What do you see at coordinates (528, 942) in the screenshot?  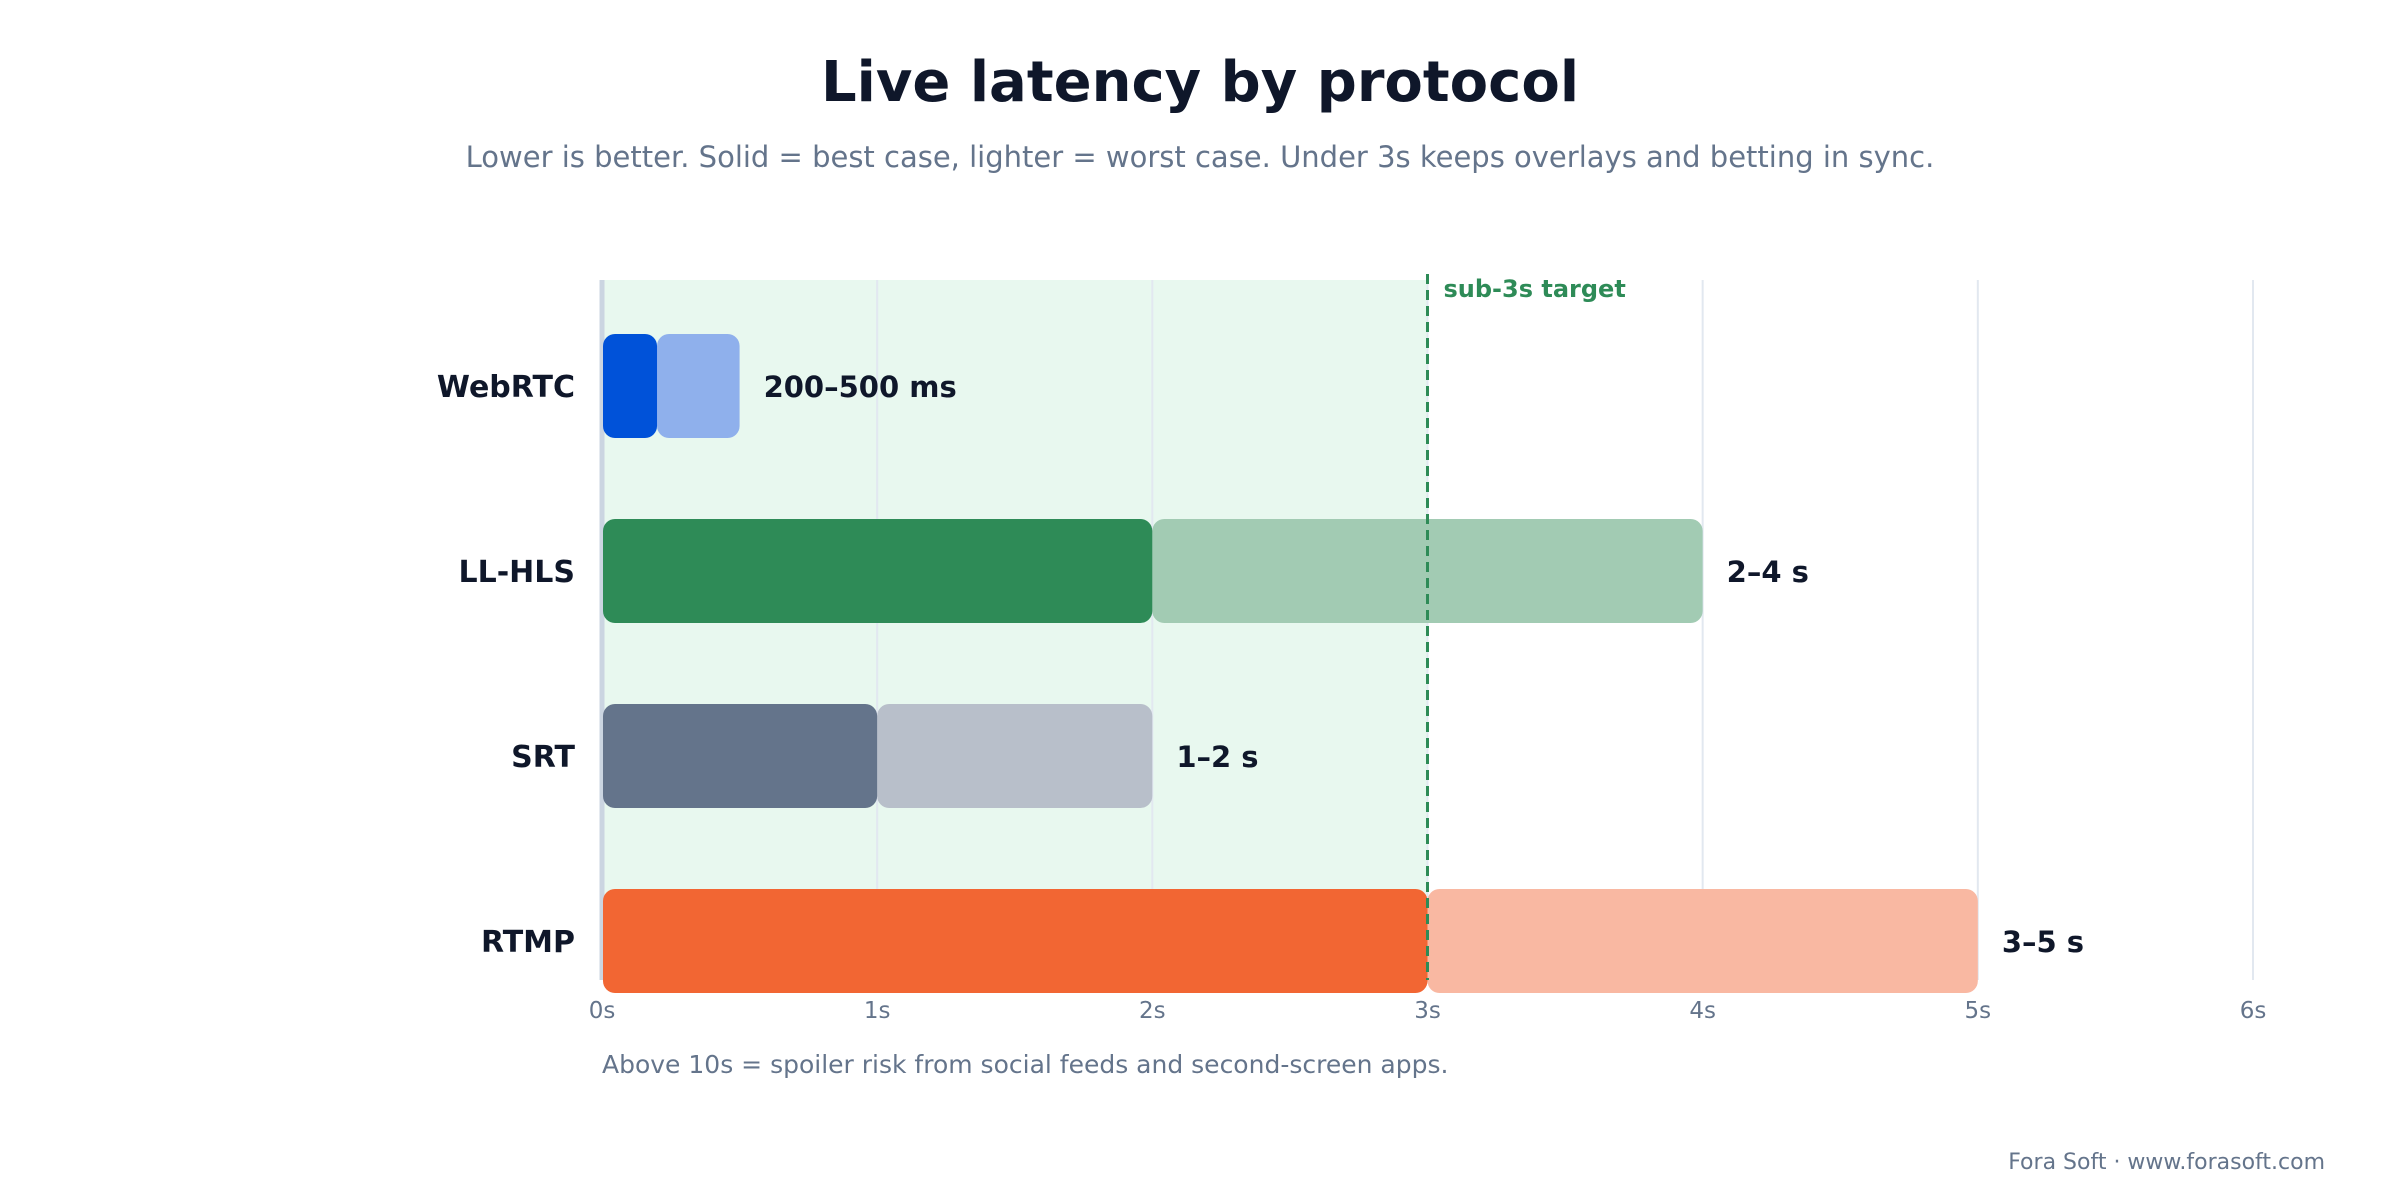 I see `category-label: RTMP` at bounding box center [528, 942].